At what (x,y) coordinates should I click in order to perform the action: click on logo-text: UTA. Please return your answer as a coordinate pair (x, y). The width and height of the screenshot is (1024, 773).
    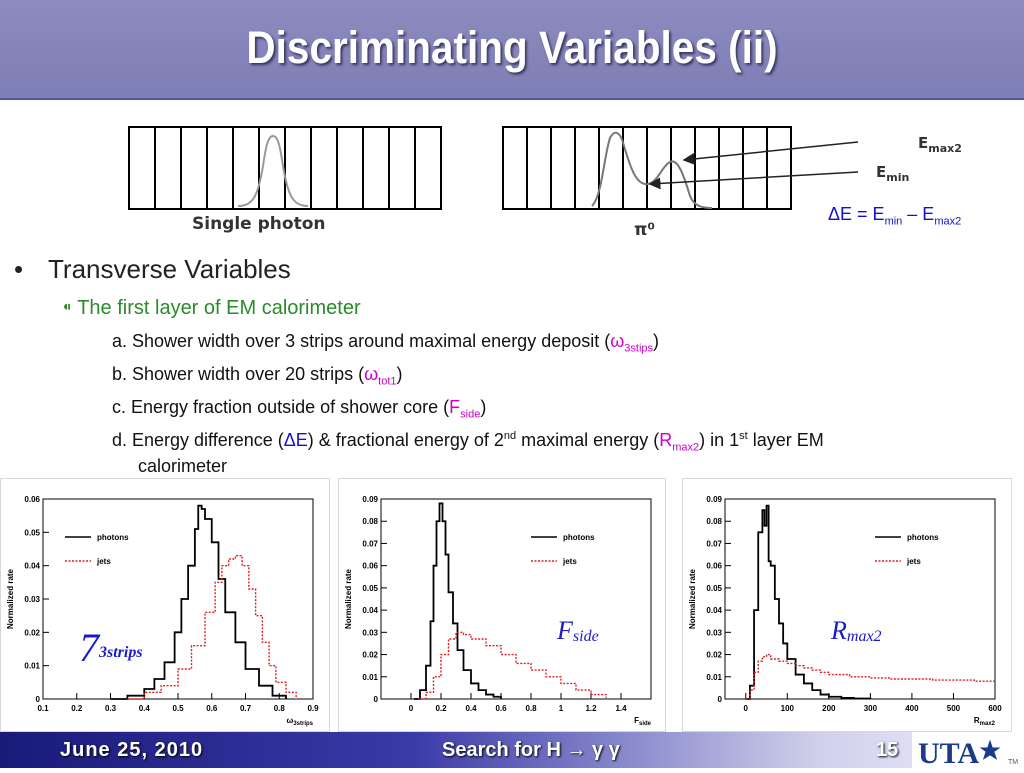
    Looking at the image, I should click on (948, 752).